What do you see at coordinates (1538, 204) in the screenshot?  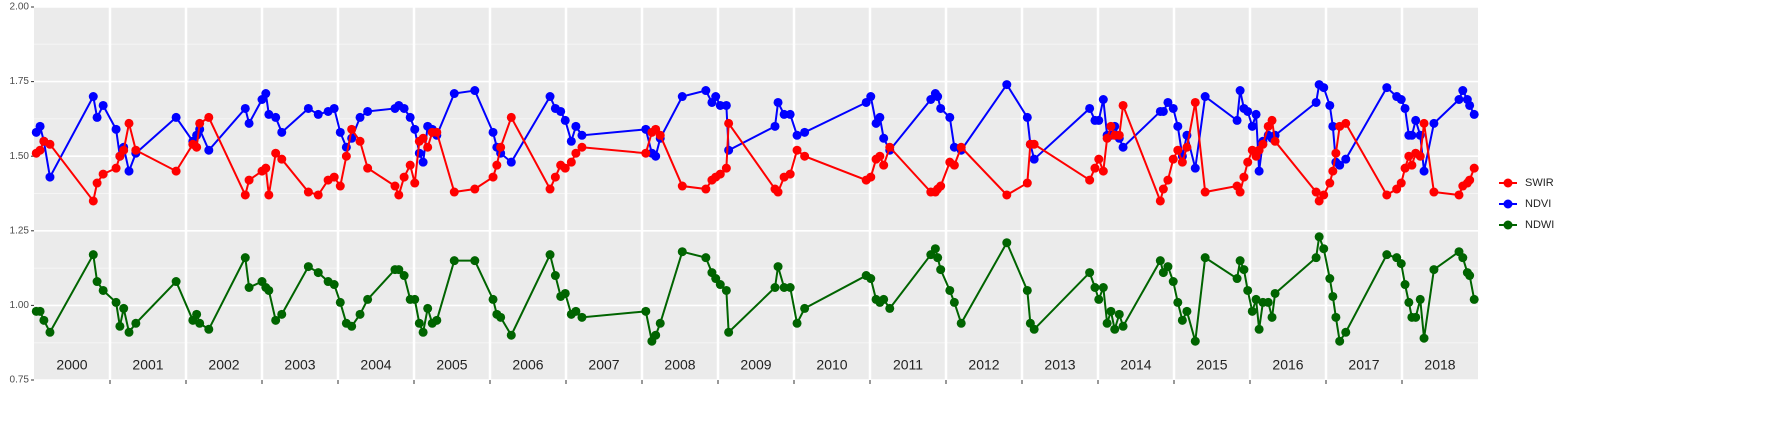 I see `legend-label: NDVI` at bounding box center [1538, 204].